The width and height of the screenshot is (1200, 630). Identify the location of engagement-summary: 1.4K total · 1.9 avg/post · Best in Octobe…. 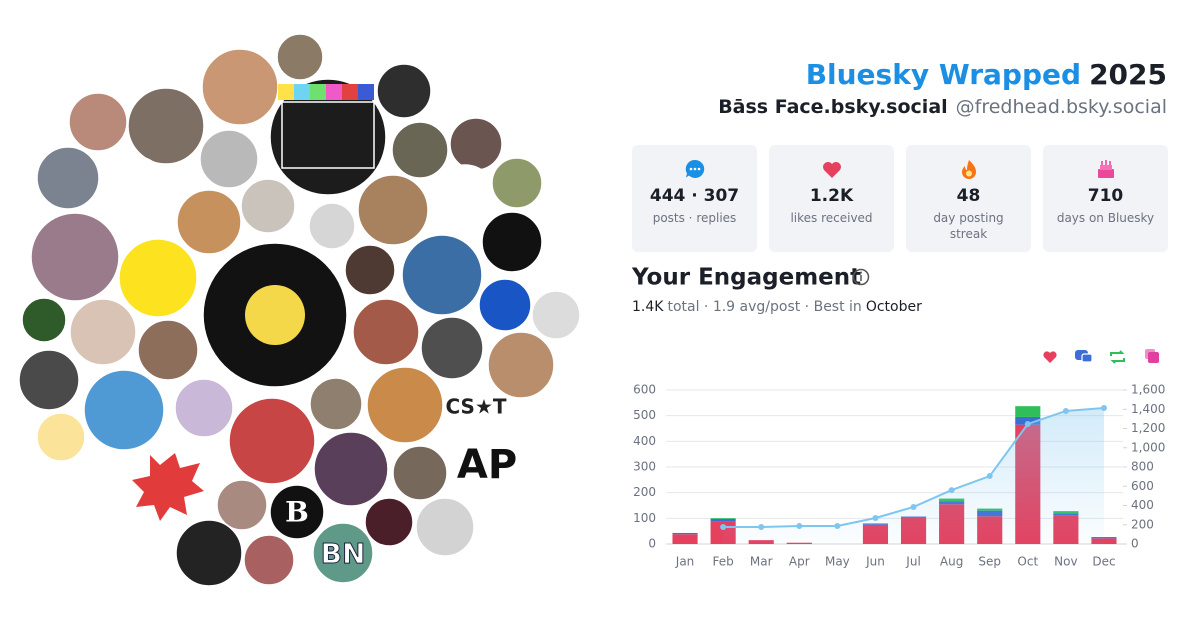
(777, 307).